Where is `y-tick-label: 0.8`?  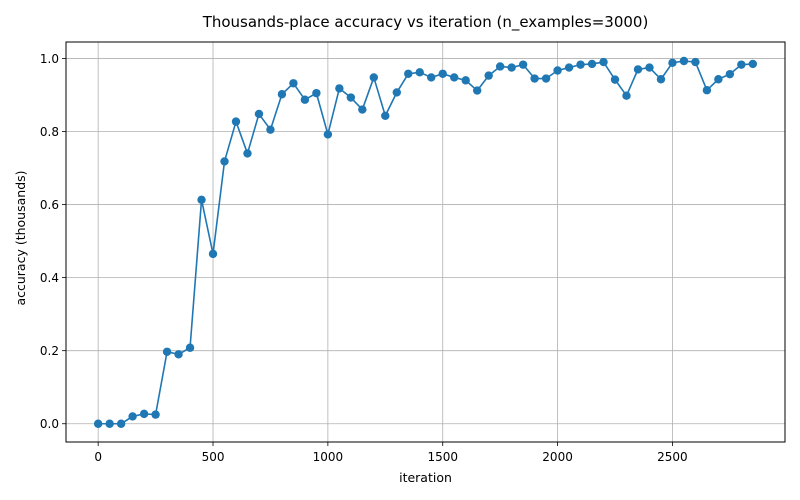 y-tick-label: 0.8 is located at coordinates (49, 132).